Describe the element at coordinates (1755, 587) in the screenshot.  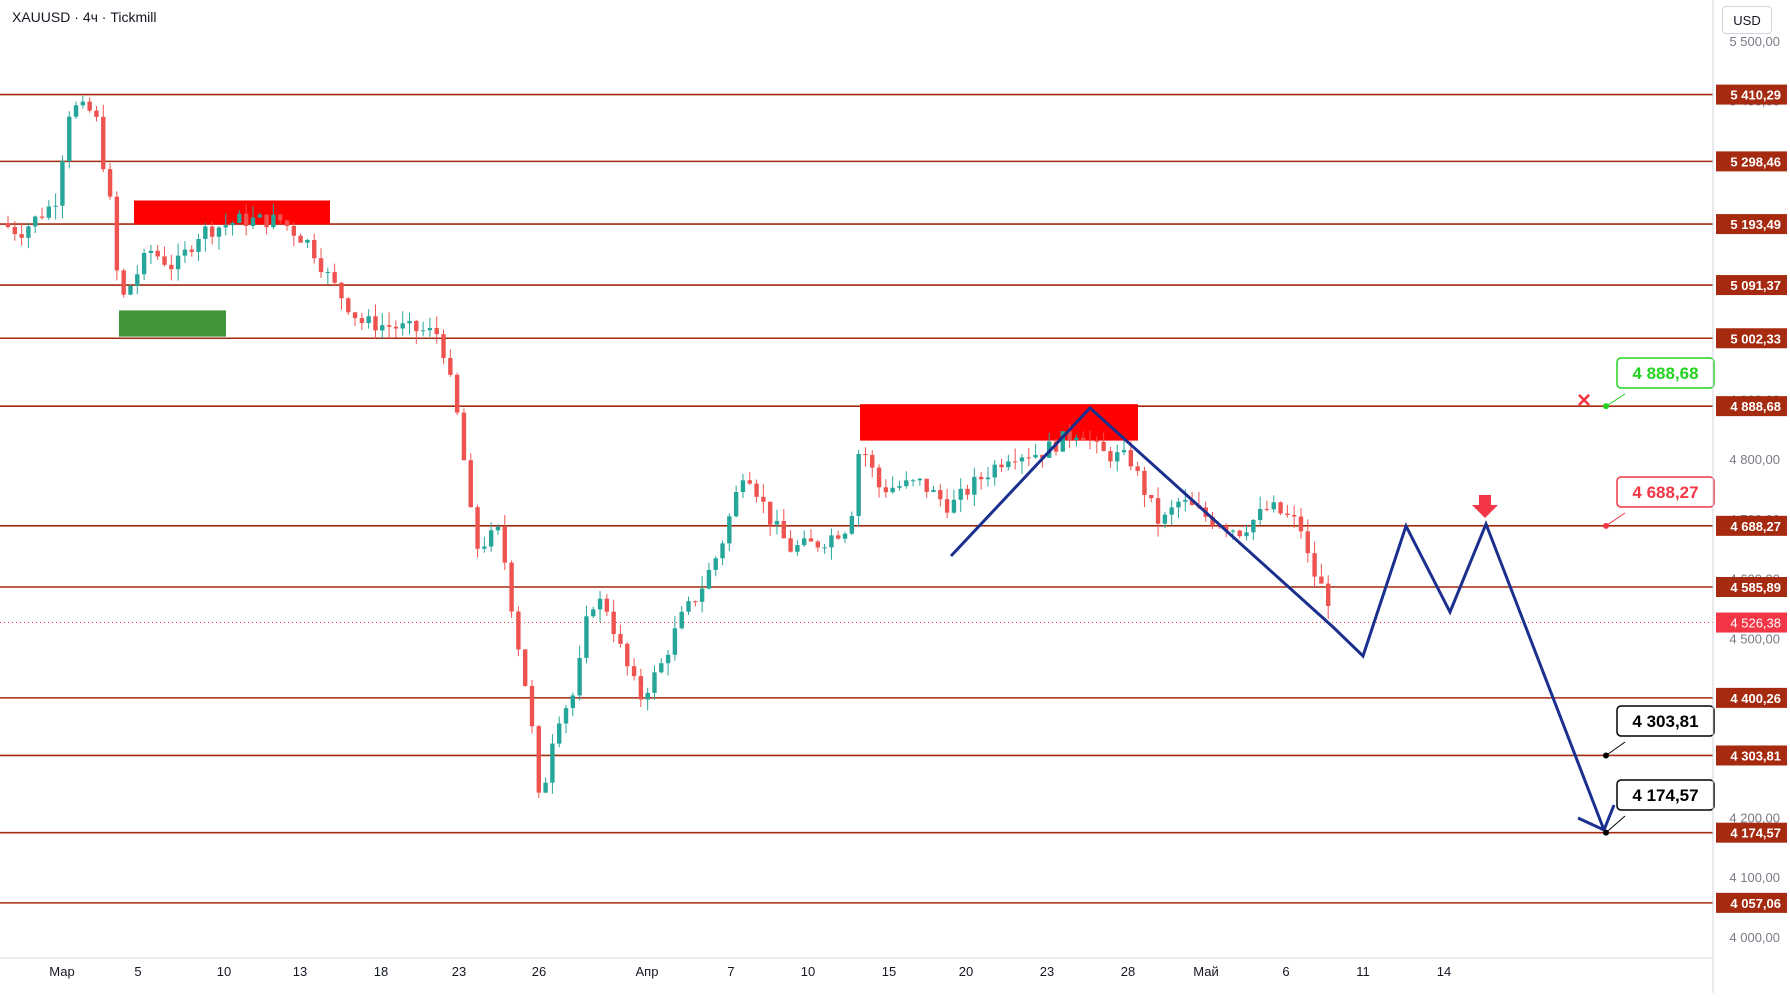
I see `level-price-label-7: 4 585,89` at that location.